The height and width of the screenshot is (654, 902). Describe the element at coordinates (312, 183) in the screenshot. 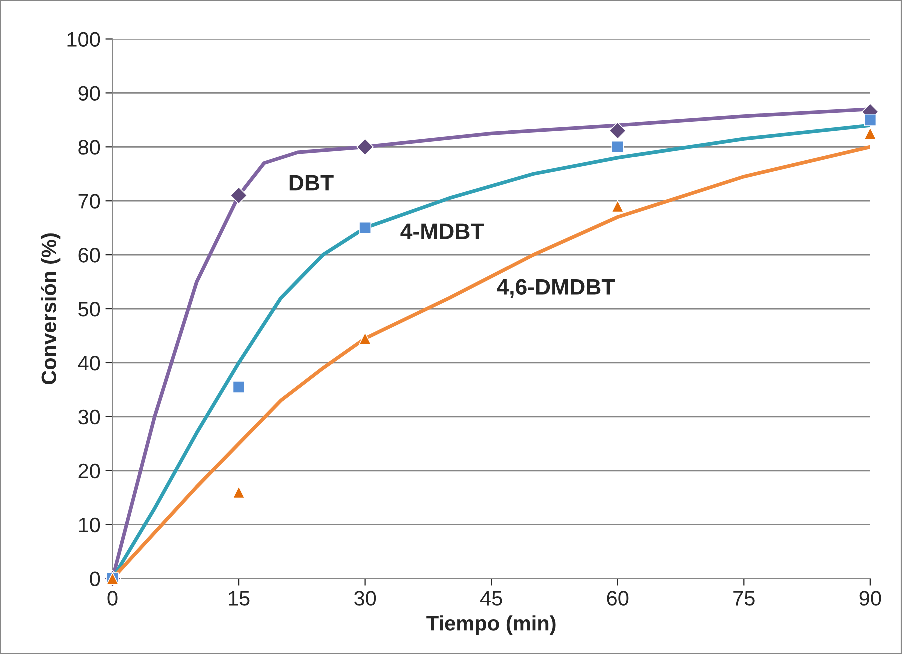

I see `annotation: DBT` at that location.